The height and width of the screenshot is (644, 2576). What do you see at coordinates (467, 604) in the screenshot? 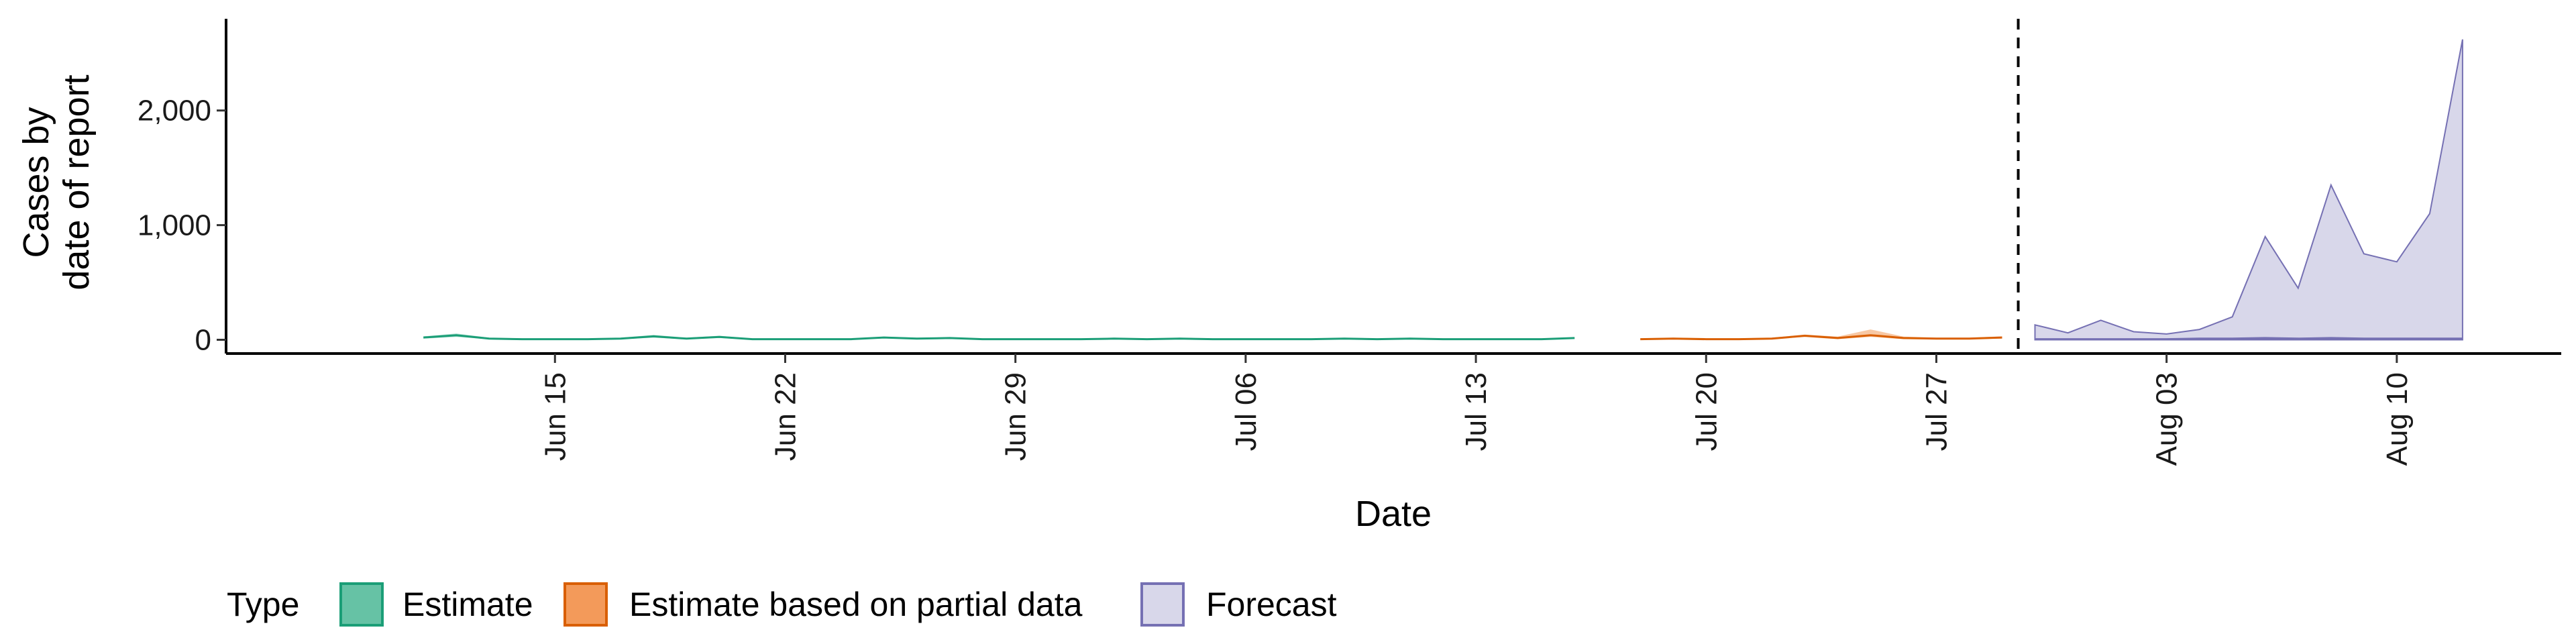
I see `legend-label-estimate: Estimate` at bounding box center [467, 604].